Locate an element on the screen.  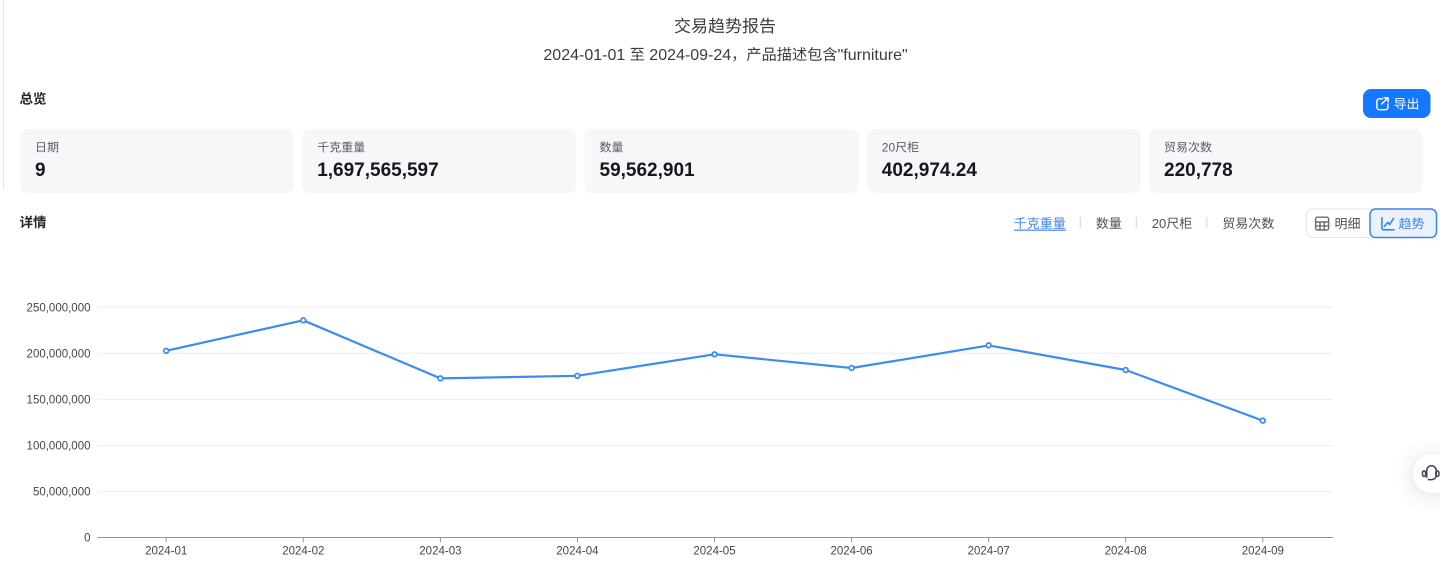
svg-text: 100,000,000 is located at coordinates (59, 447).